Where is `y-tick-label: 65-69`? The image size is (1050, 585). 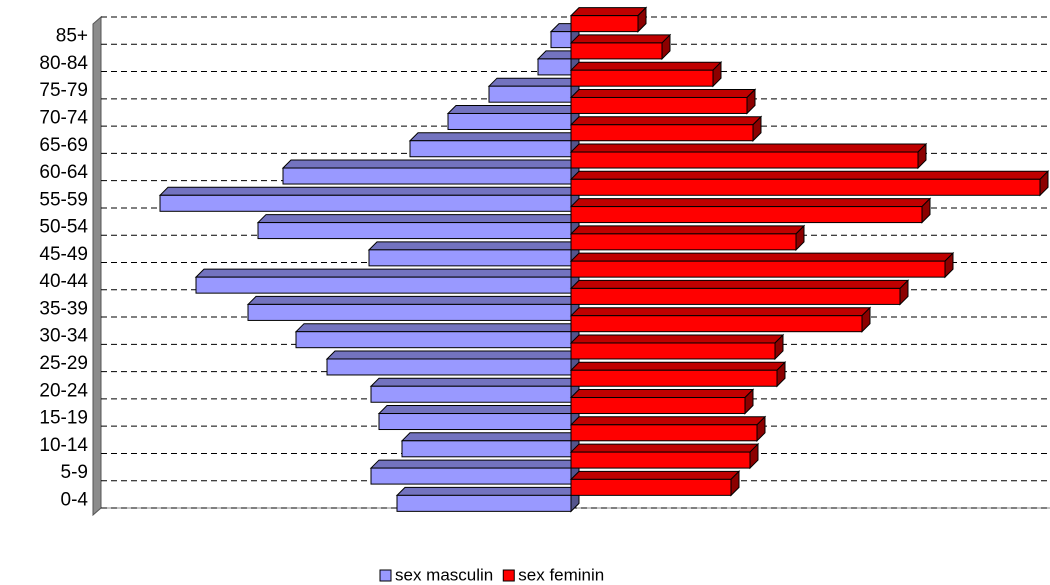 y-tick-label: 65-69 is located at coordinates (63, 145).